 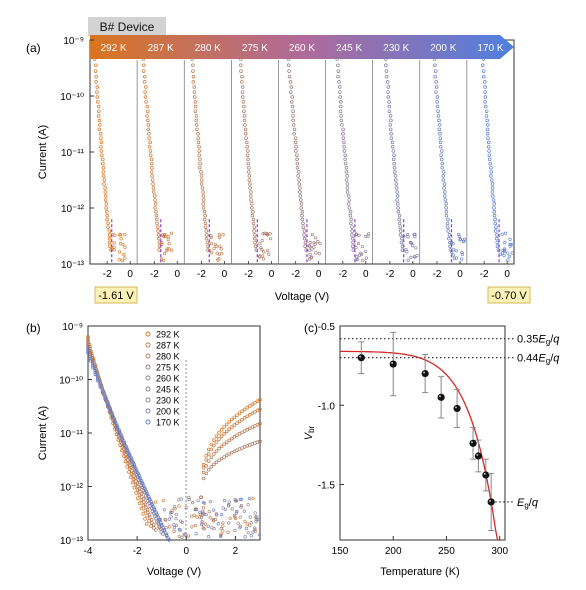 What do you see at coordinates (478, 456) in the screenshot?
I see `panel-c-point-group` at bounding box center [478, 456].